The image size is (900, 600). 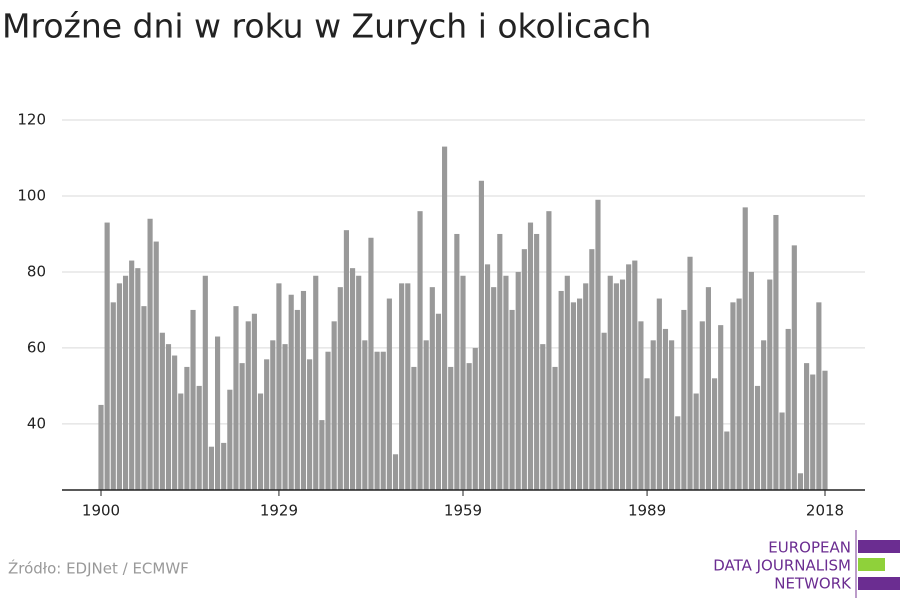 What do you see at coordinates (809, 548) in the screenshot?
I see `logo-text: EUROPEAN` at bounding box center [809, 548].